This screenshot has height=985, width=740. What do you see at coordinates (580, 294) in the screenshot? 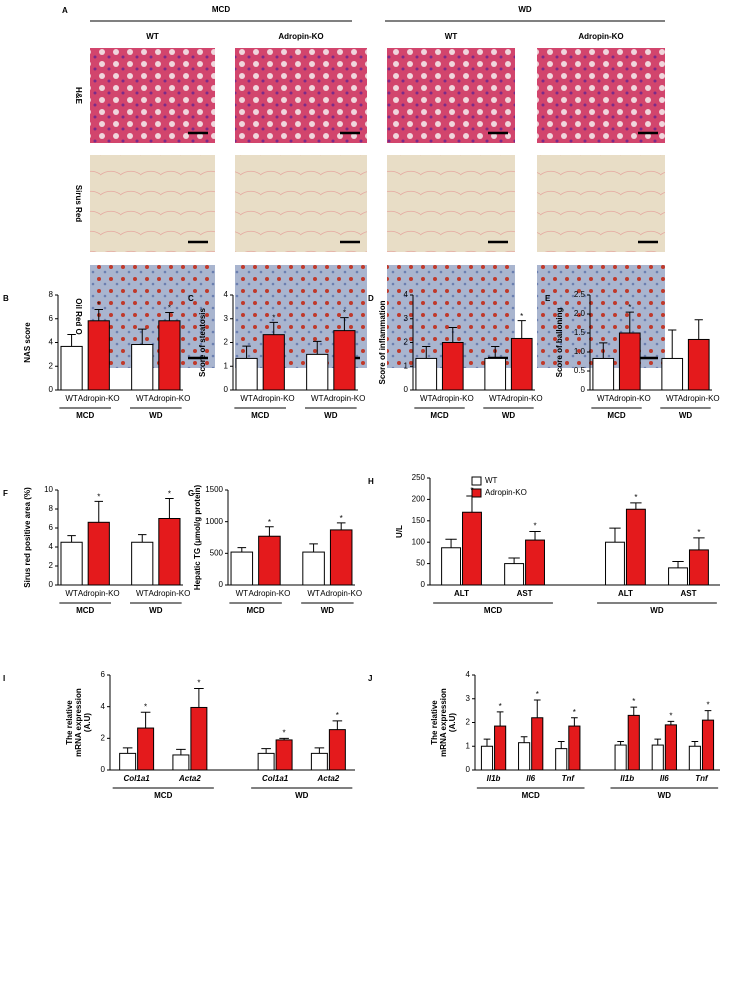
I see `y-tick-label: 2.5` at bounding box center [580, 294].